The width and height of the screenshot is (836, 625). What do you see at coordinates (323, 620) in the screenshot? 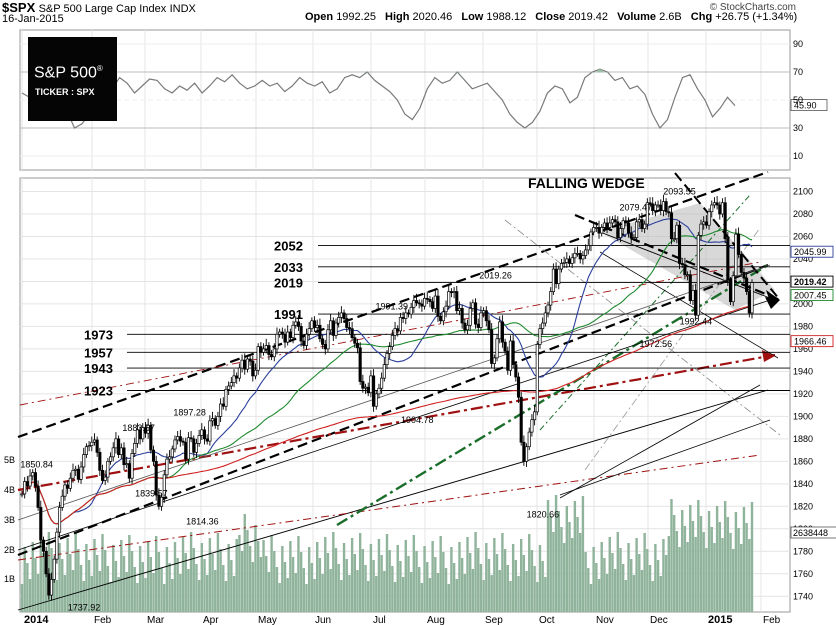
I see `x-tick-label: Jun` at bounding box center [323, 620].